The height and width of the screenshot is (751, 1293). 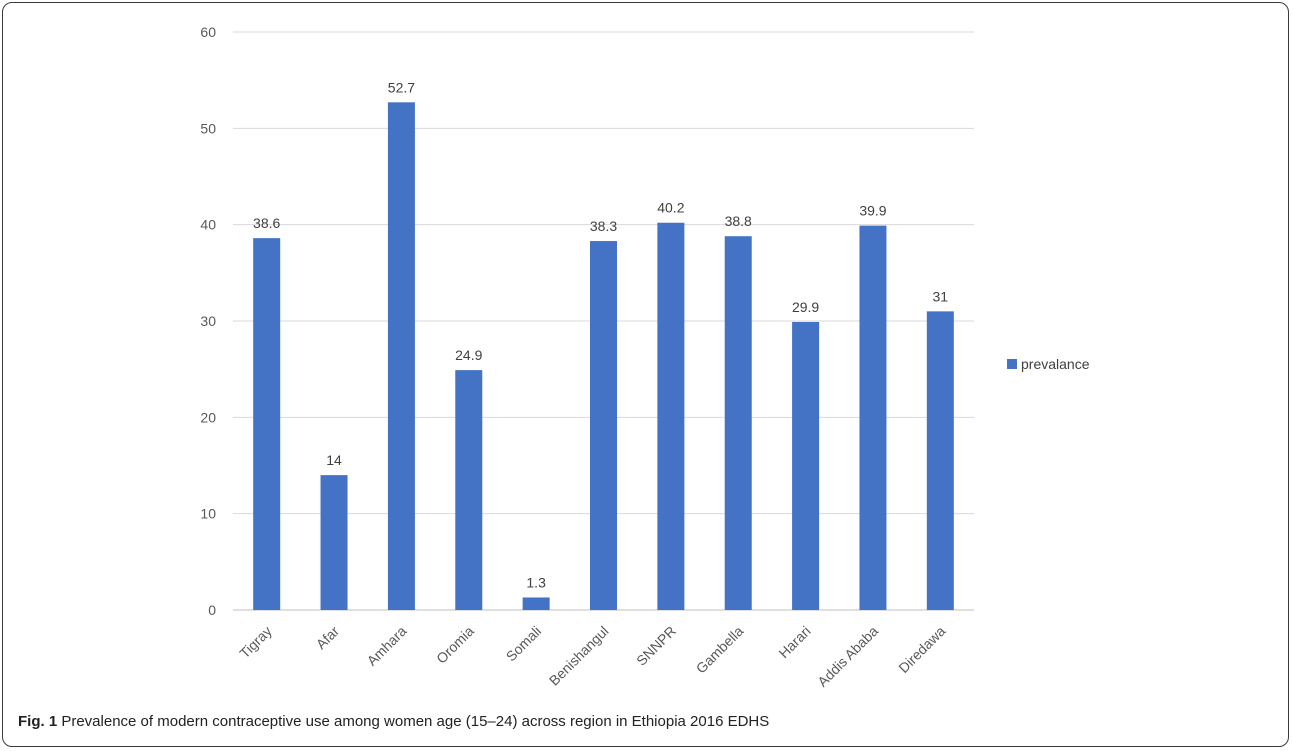 I want to click on data-label: 1.3, so click(x=536, y=582).